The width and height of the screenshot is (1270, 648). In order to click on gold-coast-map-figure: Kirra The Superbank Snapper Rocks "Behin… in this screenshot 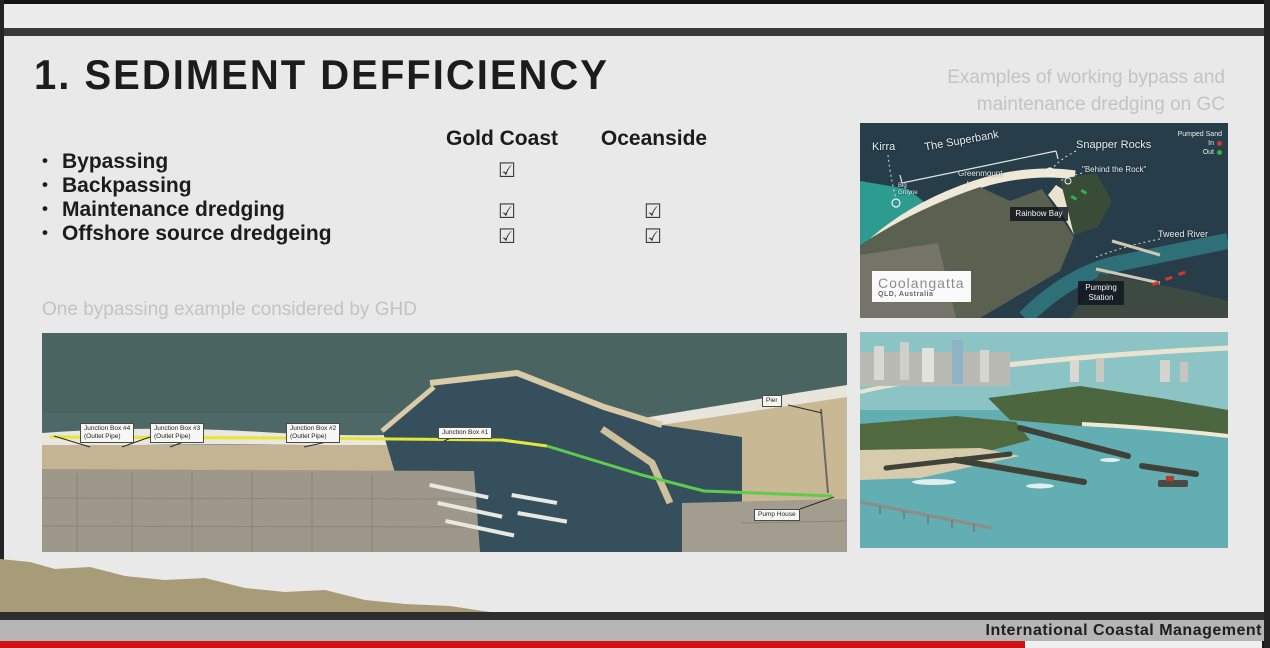, I will do `click(1044, 220)`.